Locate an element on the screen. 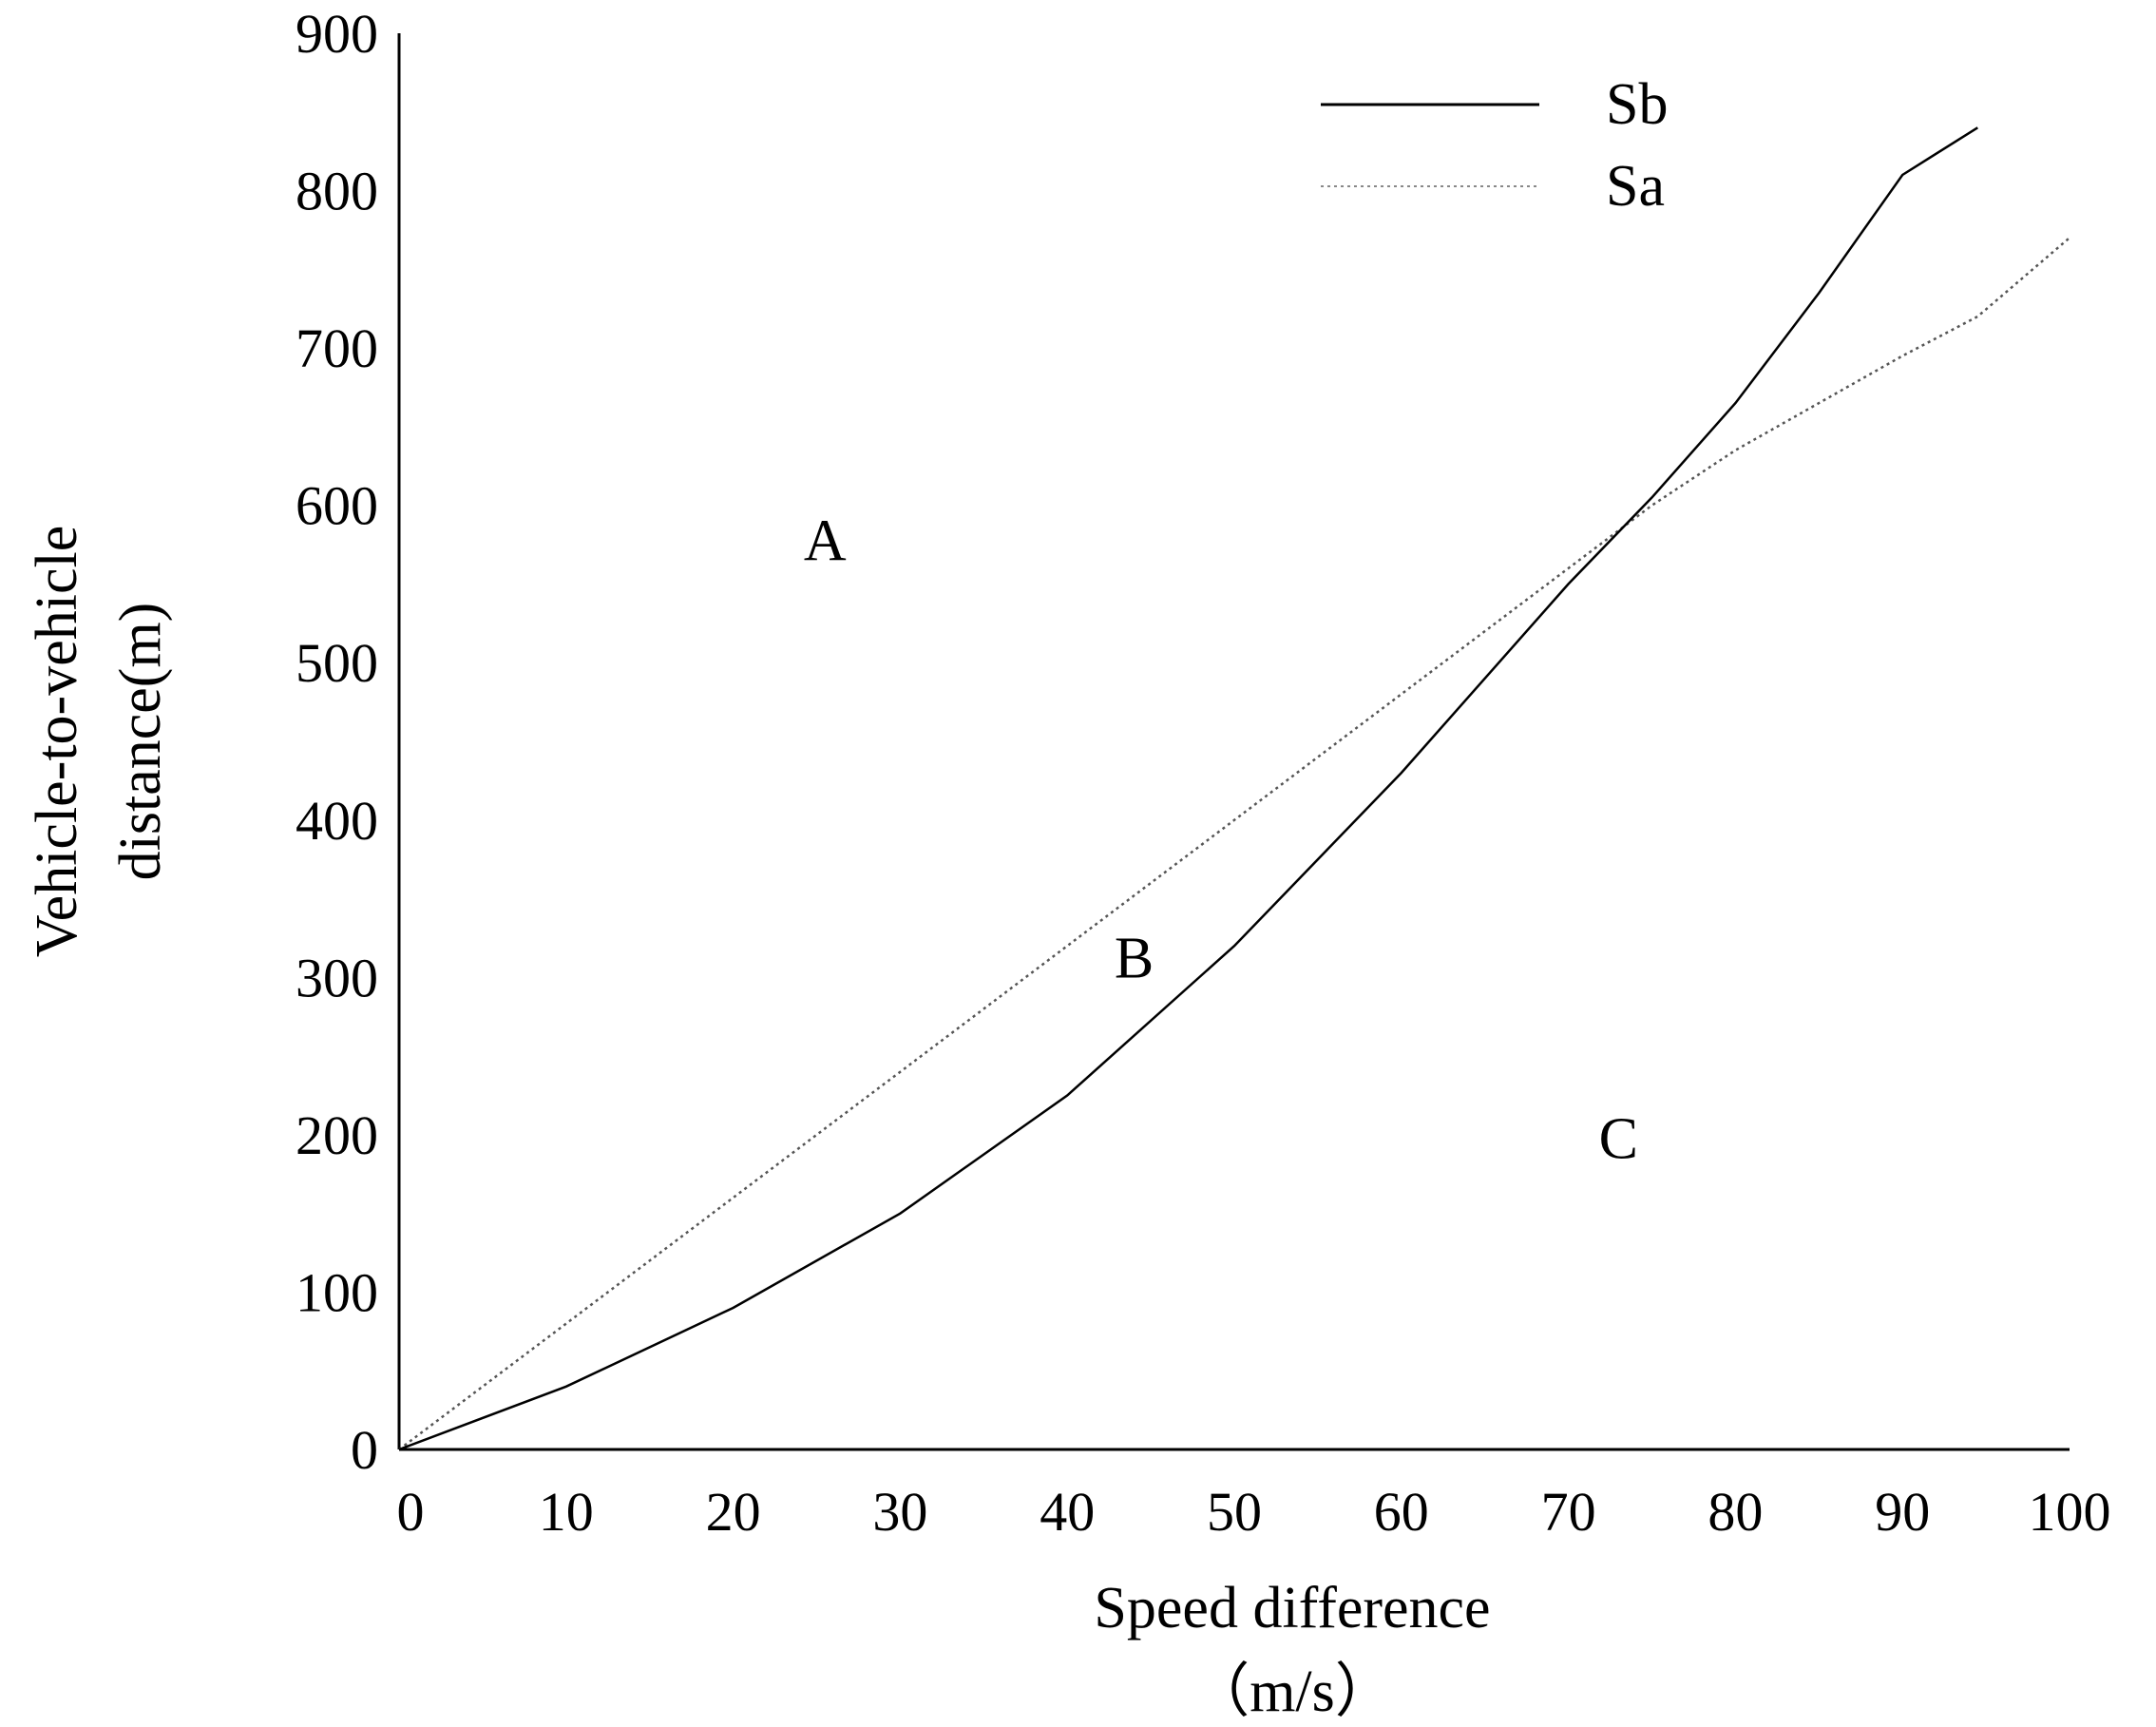 This screenshot has width=2156, height=1727. y-tick-label: 100 is located at coordinates (337, 1292).